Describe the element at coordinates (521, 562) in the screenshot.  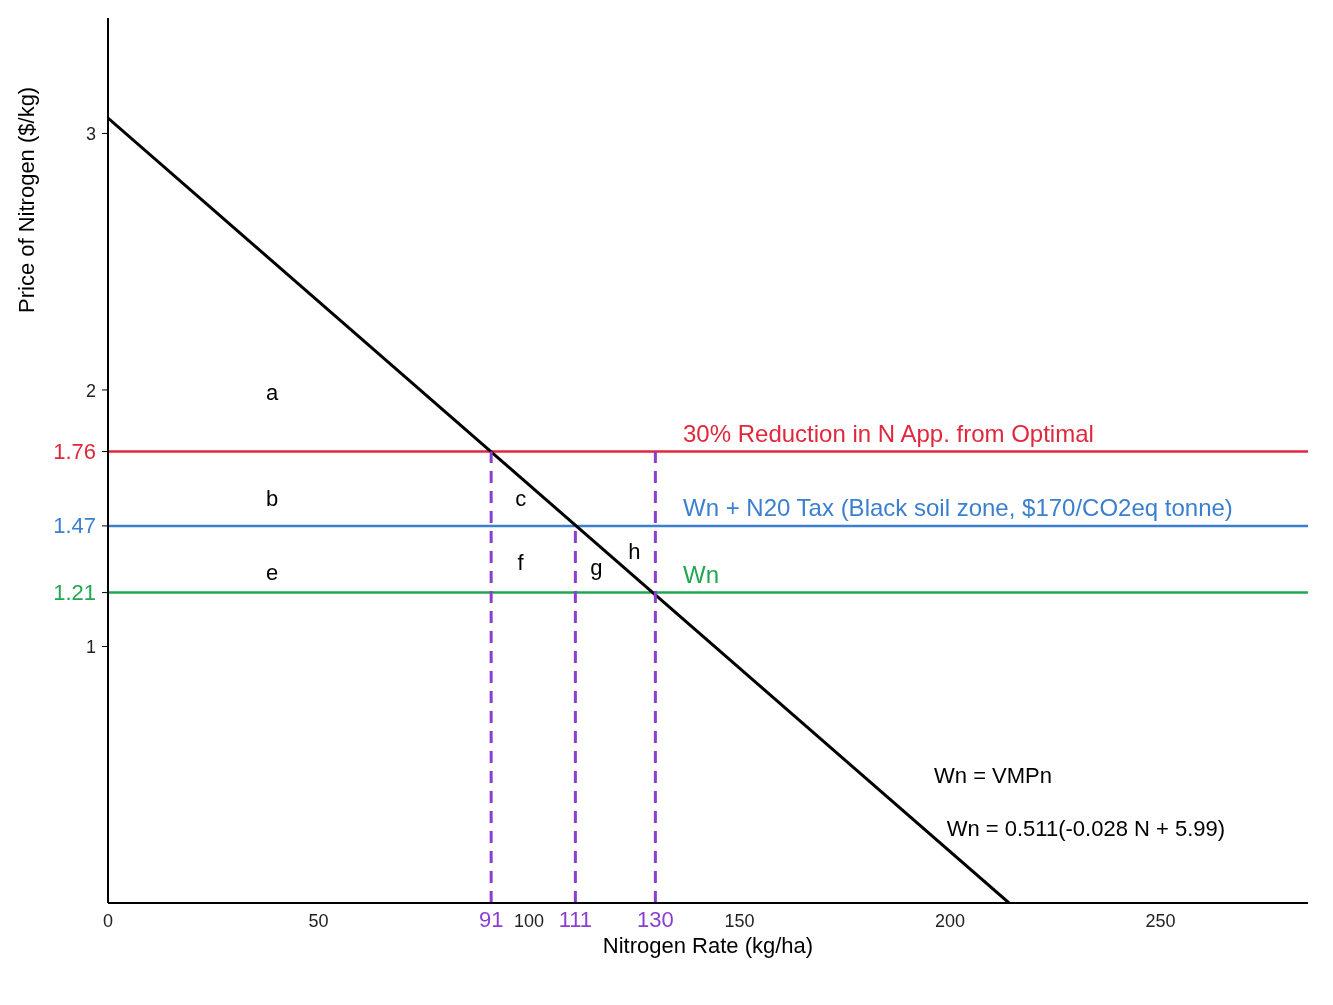
I see `annotation: f` at that location.